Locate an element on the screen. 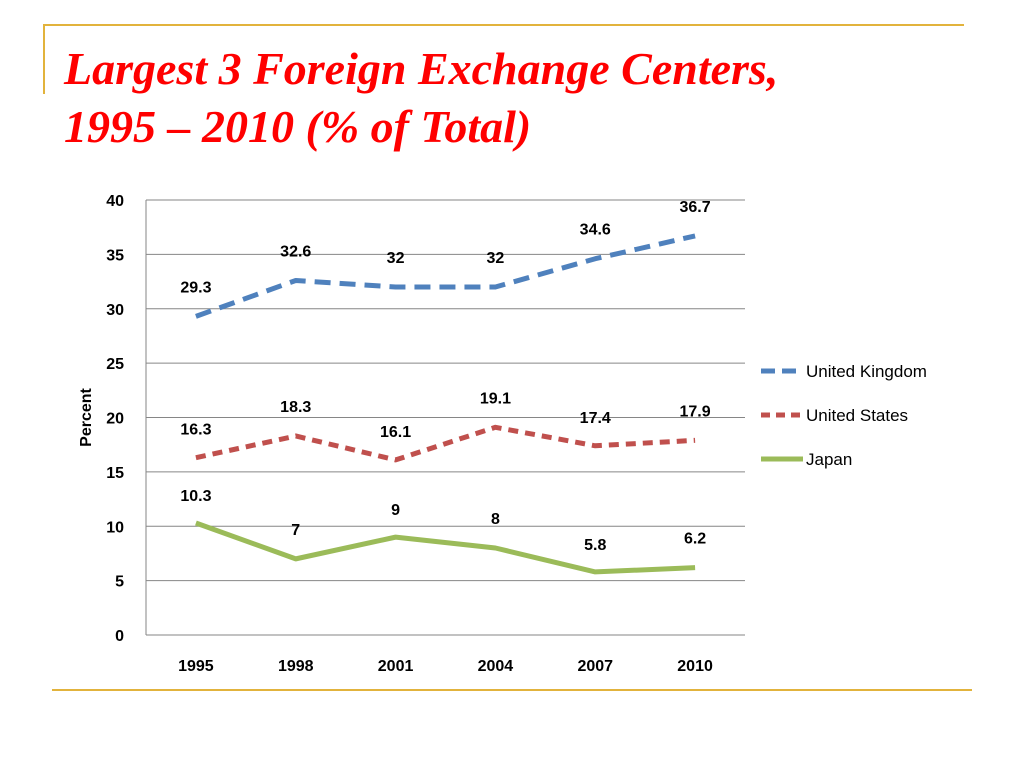 The image size is (1024, 768). x-tick-label: 2004 is located at coordinates (496, 666).